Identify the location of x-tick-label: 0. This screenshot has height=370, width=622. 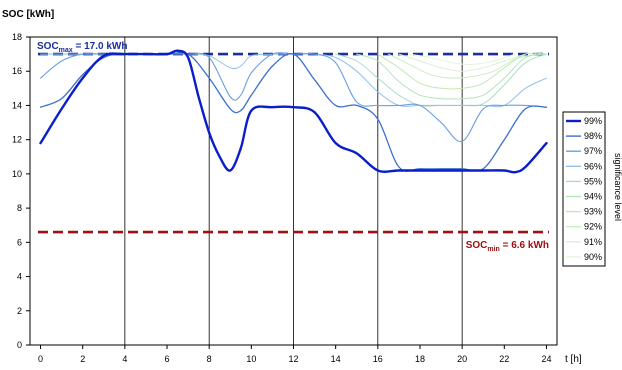
(40, 359).